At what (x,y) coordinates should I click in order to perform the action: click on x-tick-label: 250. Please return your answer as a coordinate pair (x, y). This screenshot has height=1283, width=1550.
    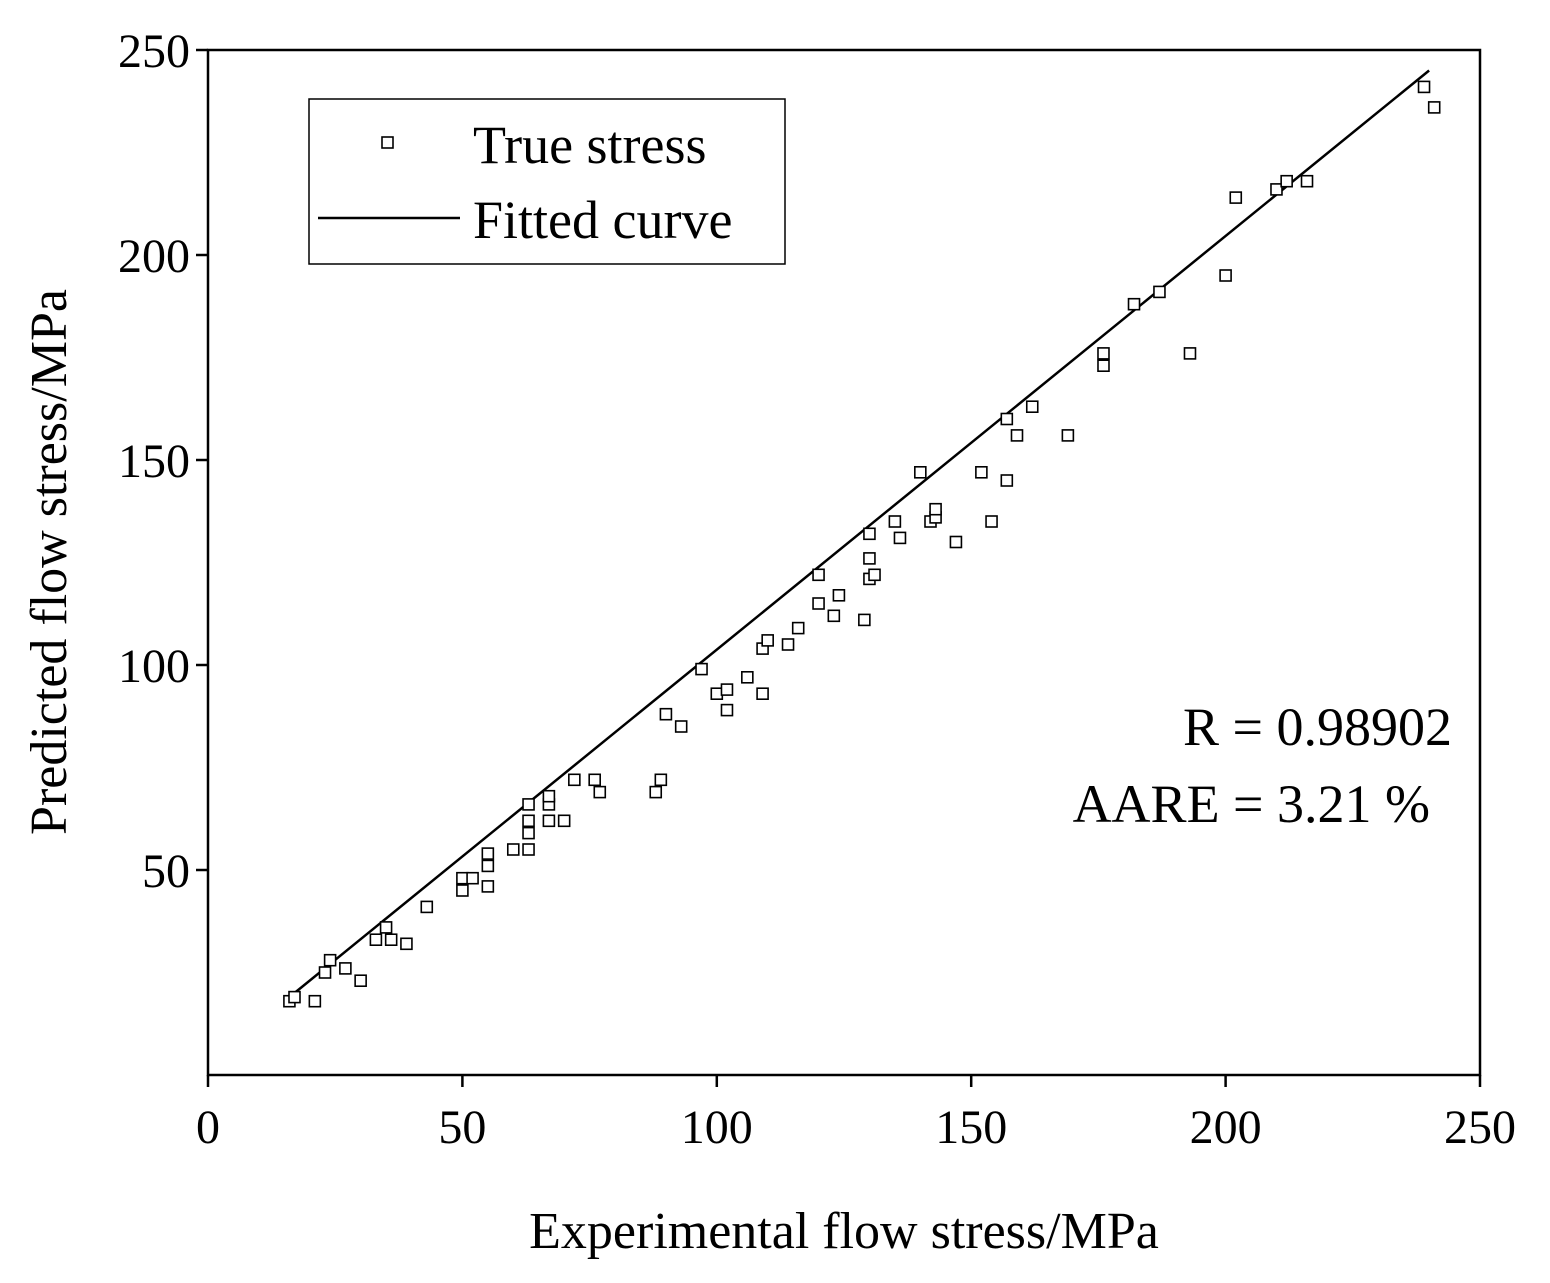
    Looking at the image, I should click on (1480, 1127).